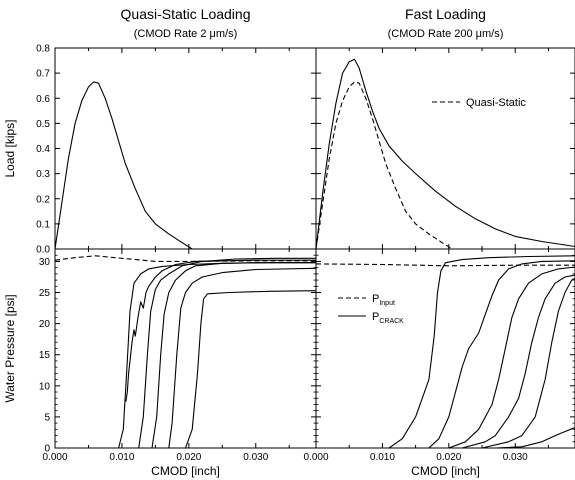 This screenshot has height=480, width=575. Describe the element at coordinates (43, 199) in the screenshot. I see `y-tick-label: 0.2` at that location.